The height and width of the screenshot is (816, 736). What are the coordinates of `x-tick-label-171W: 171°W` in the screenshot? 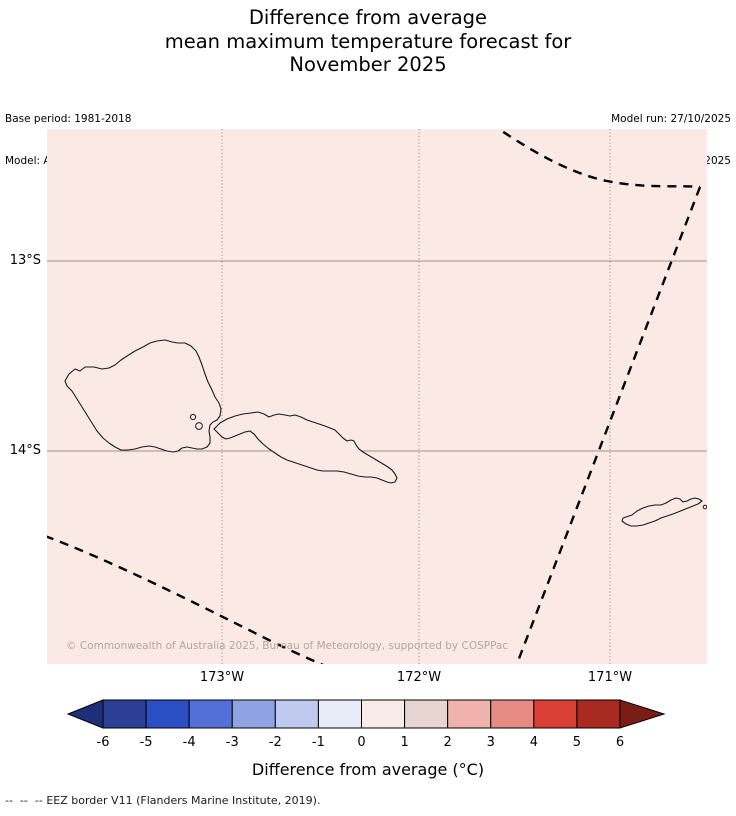 It's located at (610, 677).